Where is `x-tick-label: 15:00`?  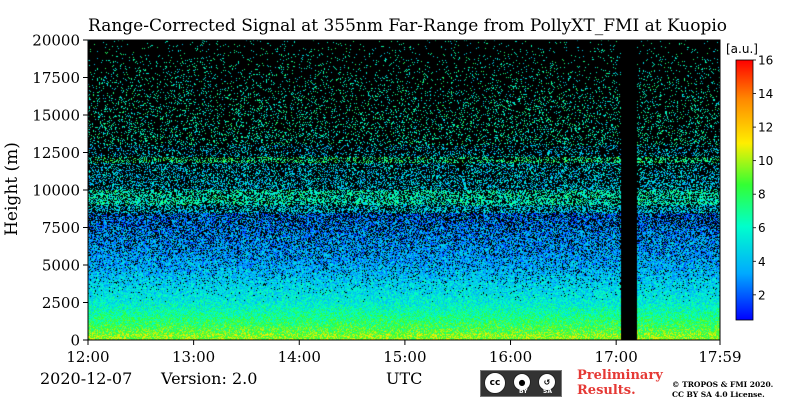
x-tick-label: 15:00 is located at coordinates (404, 357).